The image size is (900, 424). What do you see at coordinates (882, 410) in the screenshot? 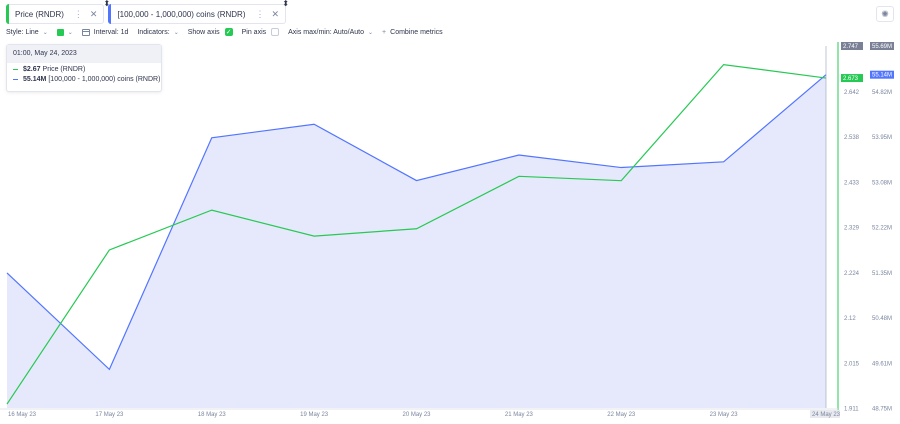
I see `right-axis-tick-label: 48.75M` at bounding box center [882, 410].